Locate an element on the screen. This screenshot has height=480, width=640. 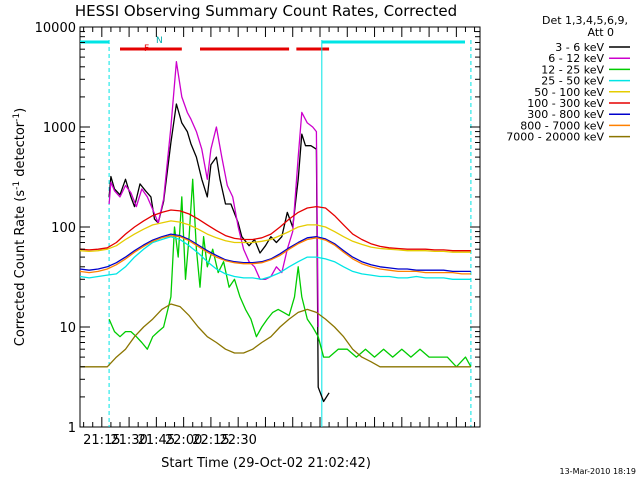
legend-label: 800 - 7000 keV is located at coordinates (562, 125).